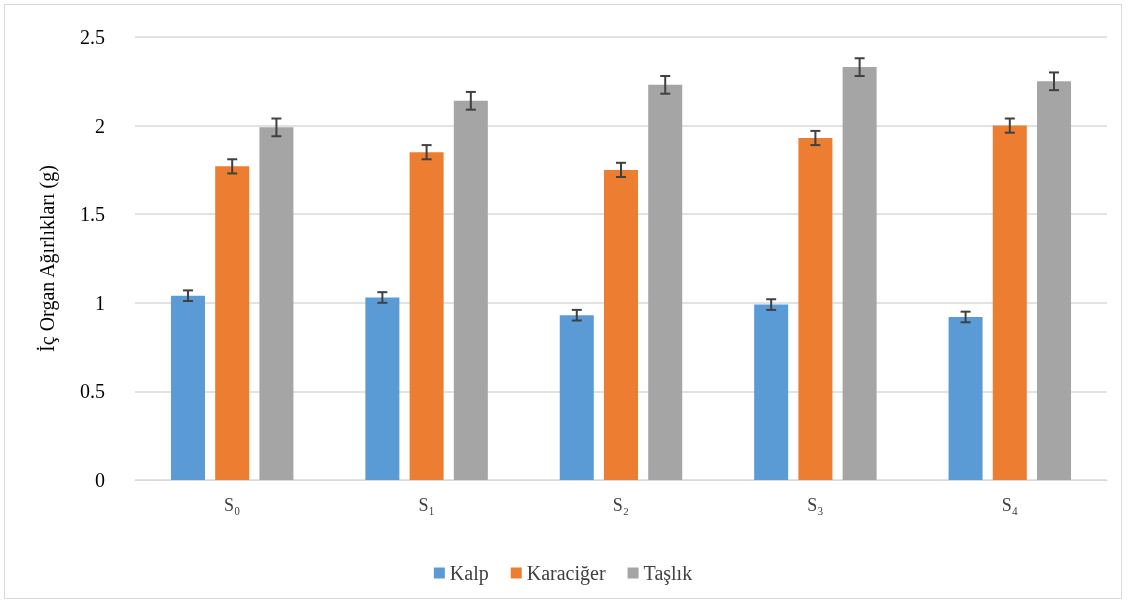  I want to click on y-tick-label: 0, so click(100, 480).